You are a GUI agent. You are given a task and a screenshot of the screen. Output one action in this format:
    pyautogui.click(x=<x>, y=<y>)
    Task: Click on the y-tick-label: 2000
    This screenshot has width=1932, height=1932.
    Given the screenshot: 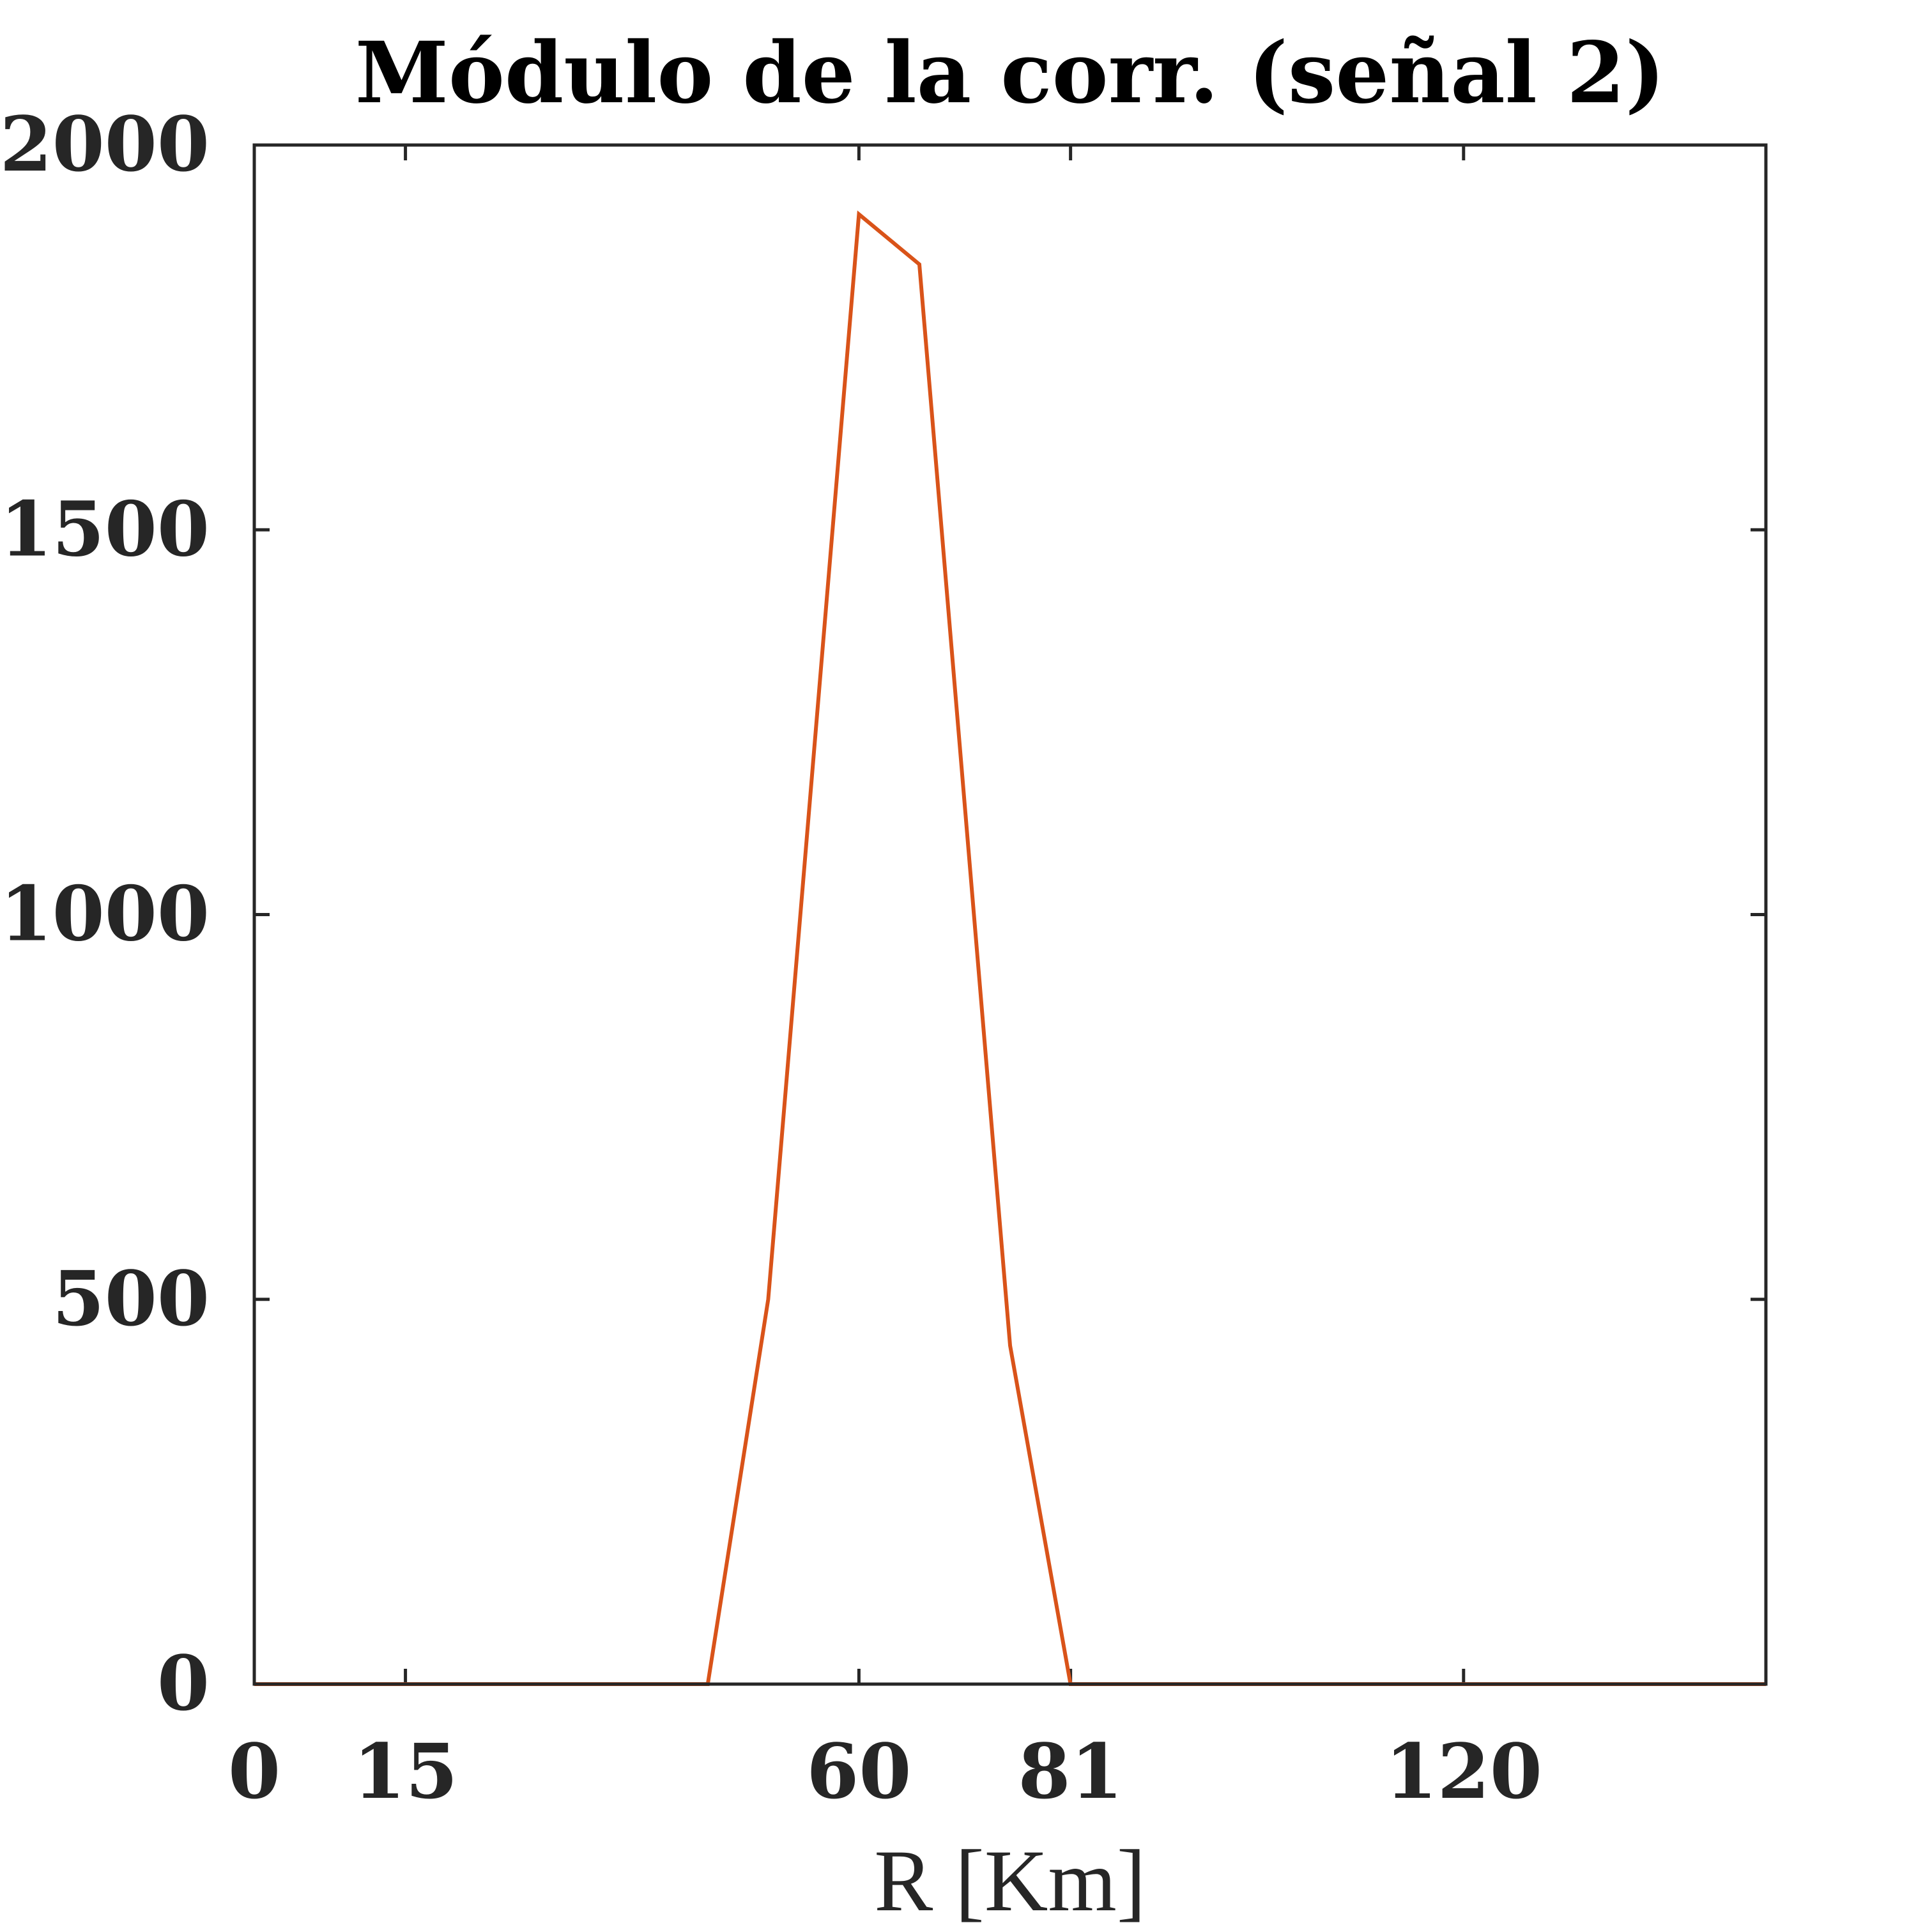 What is the action you would take?
    pyautogui.click(x=105, y=144)
    